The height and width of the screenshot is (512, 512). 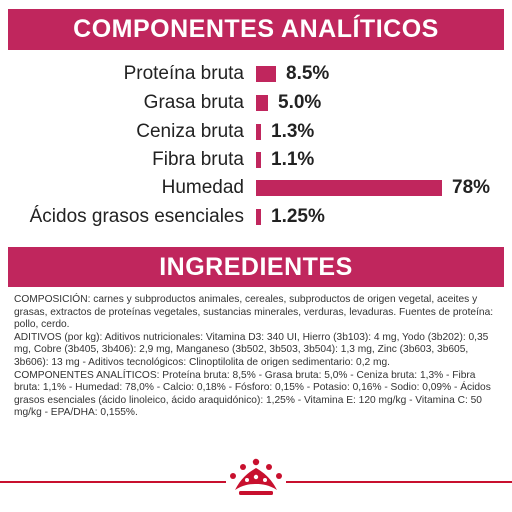 I want to click on analytics-value: 1.25%, so click(x=298, y=216).